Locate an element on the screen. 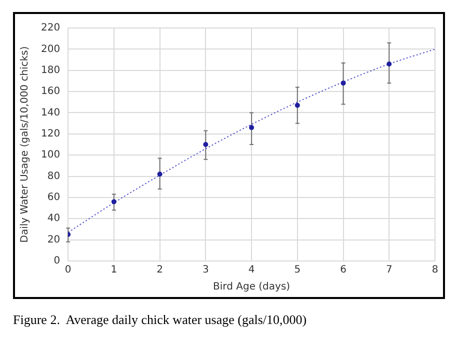  y-tick-label: 200 is located at coordinates (50, 49).